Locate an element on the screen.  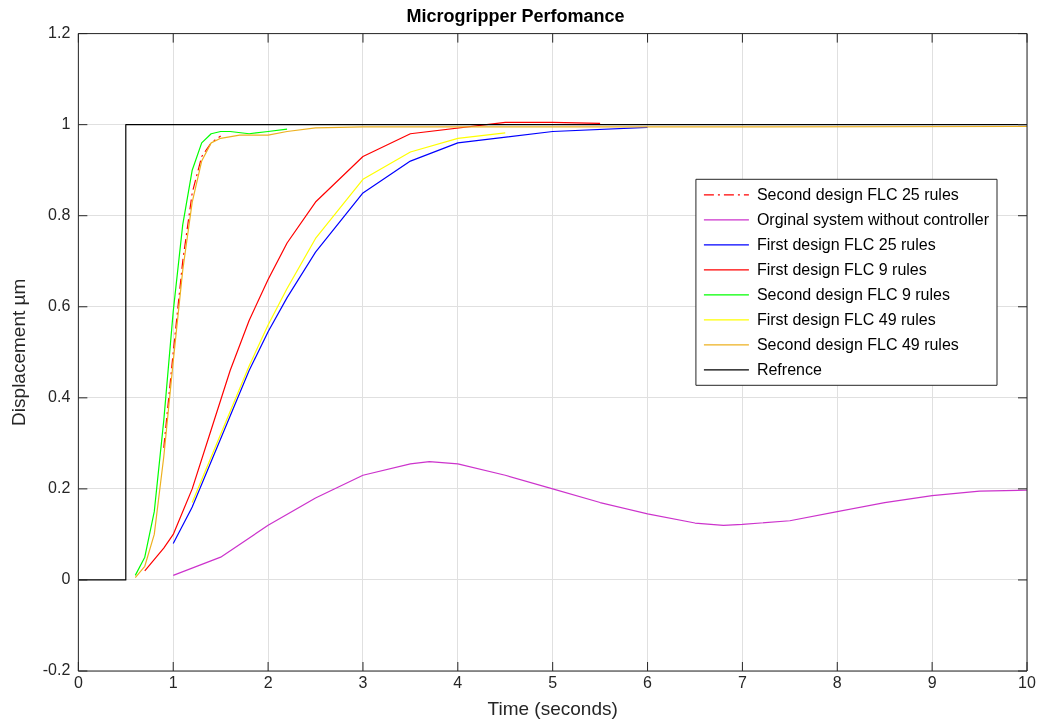
x-tick-label: 10 is located at coordinates (1027, 683).